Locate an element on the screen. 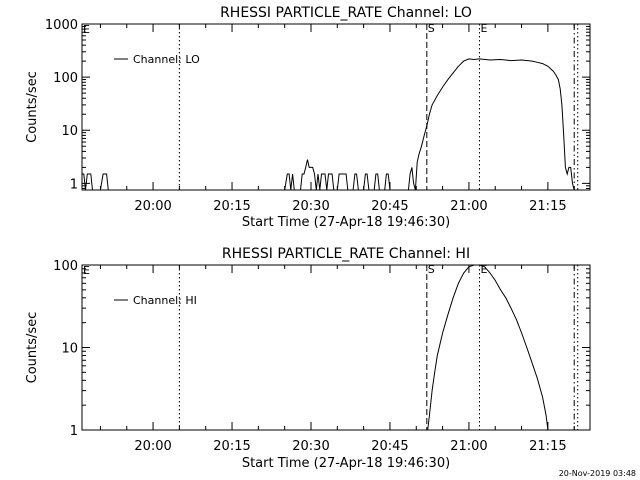 The height and width of the screenshot is (480, 640). chart-title: RHESSI PARTICLE_RATE Channel: LO is located at coordinates (346, 13).